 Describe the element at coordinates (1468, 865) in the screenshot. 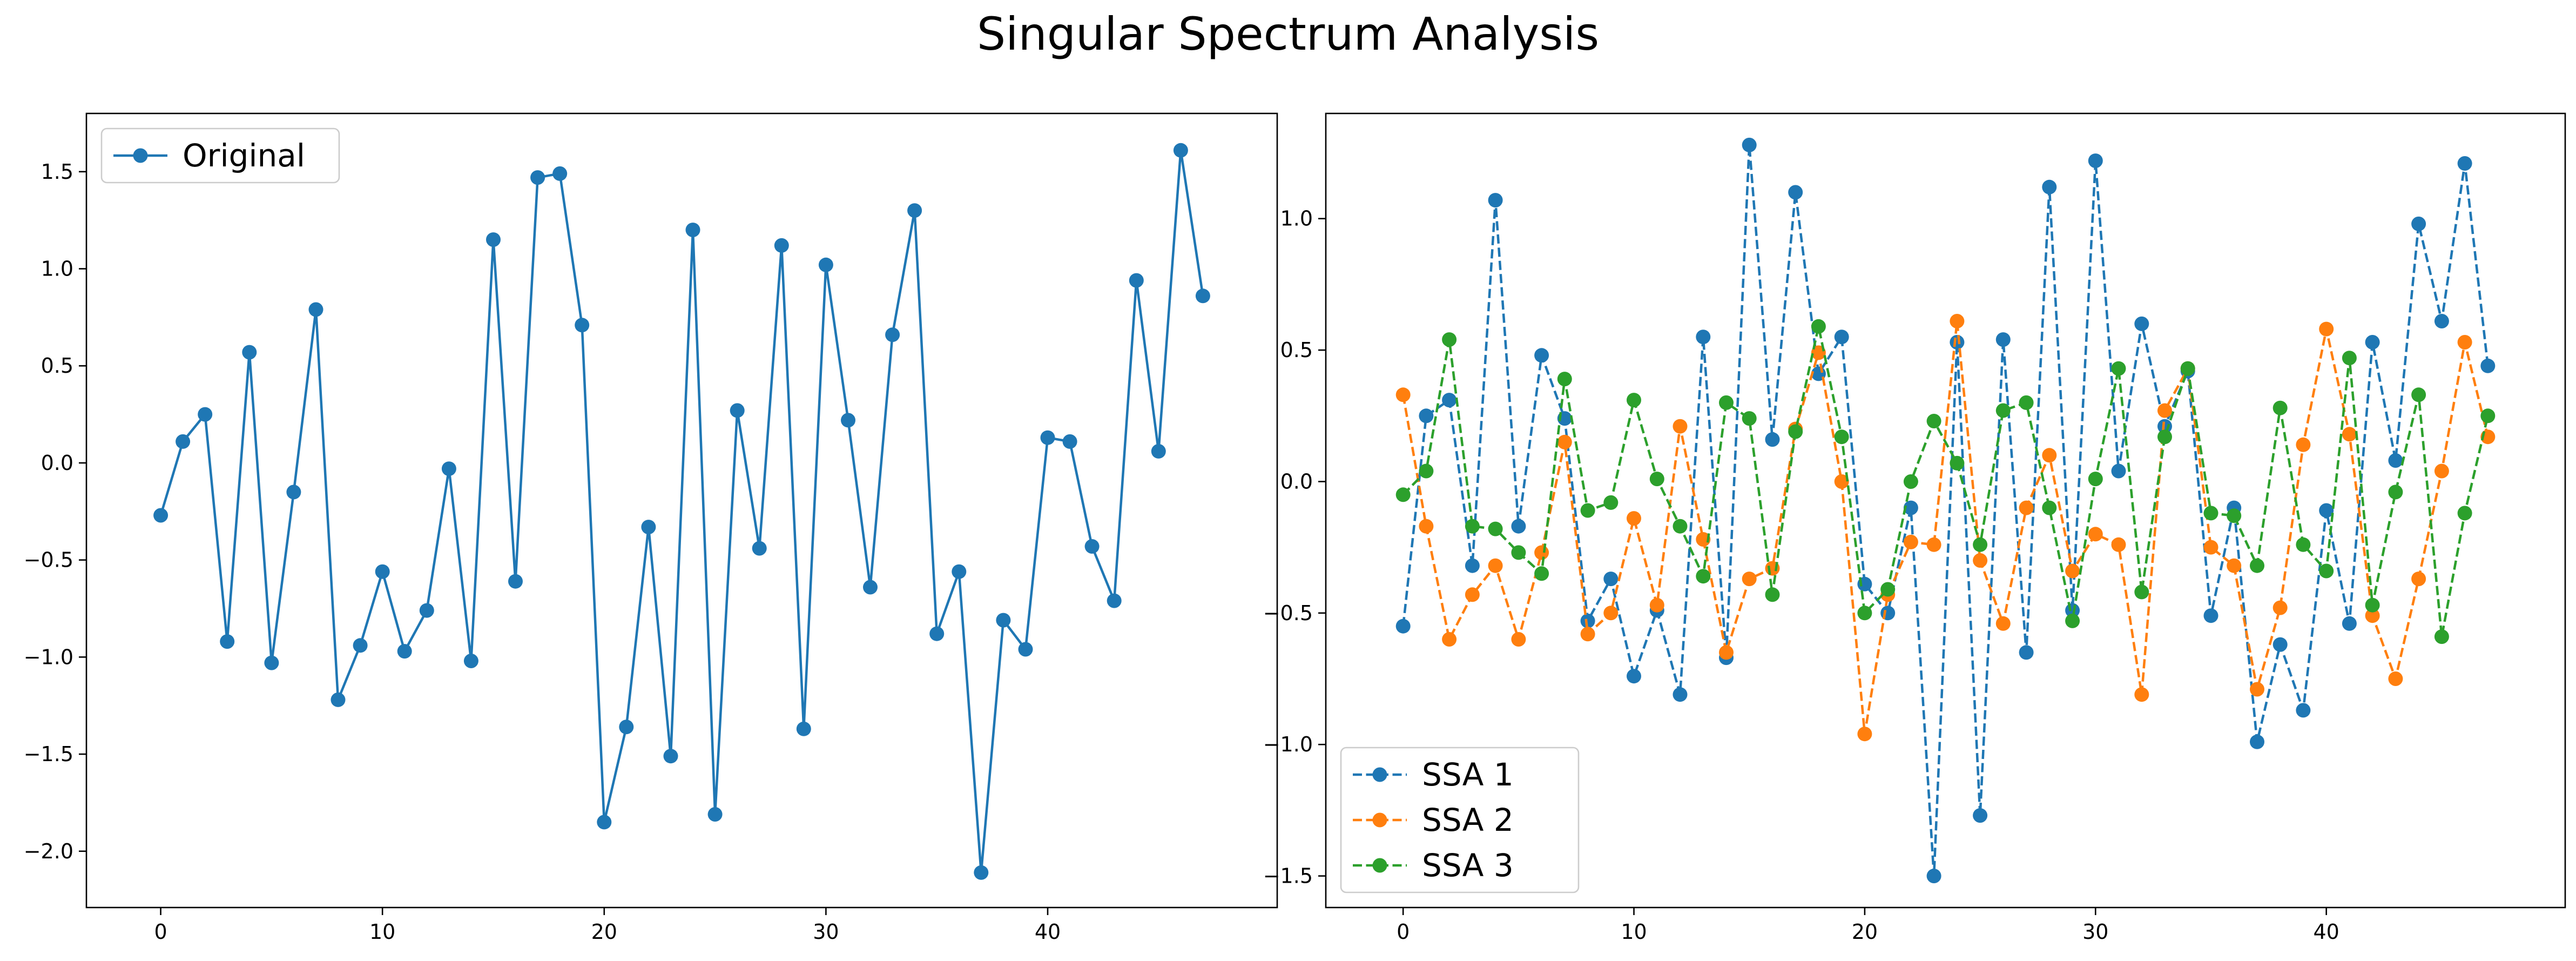

I see `legend-label: SSA 3` at that location.